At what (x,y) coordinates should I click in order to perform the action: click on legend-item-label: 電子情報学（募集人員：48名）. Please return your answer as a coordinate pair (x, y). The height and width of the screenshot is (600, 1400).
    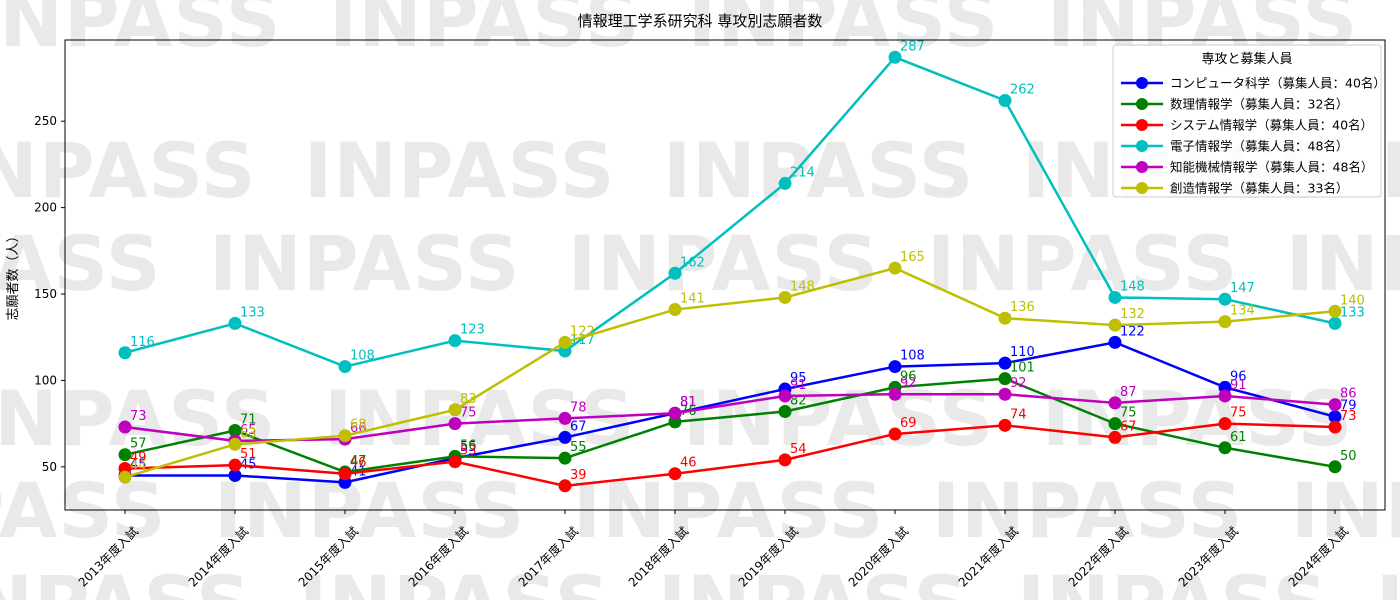
    Looking at the image, I should click on (1259, 146).